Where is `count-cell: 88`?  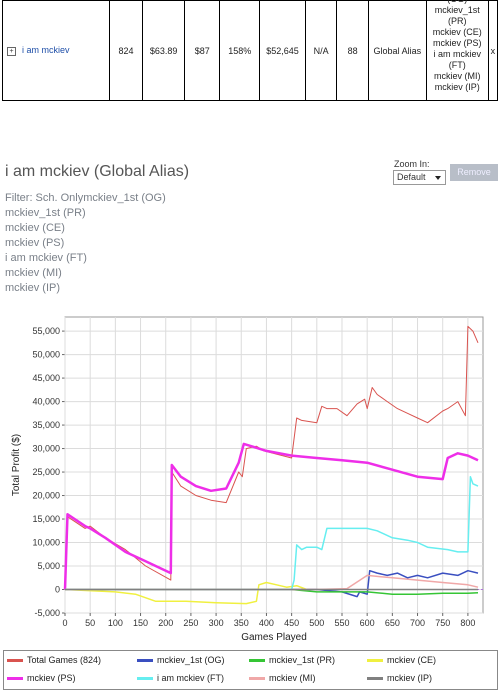 count-cell: 88 is located at coordinates (352, 50).